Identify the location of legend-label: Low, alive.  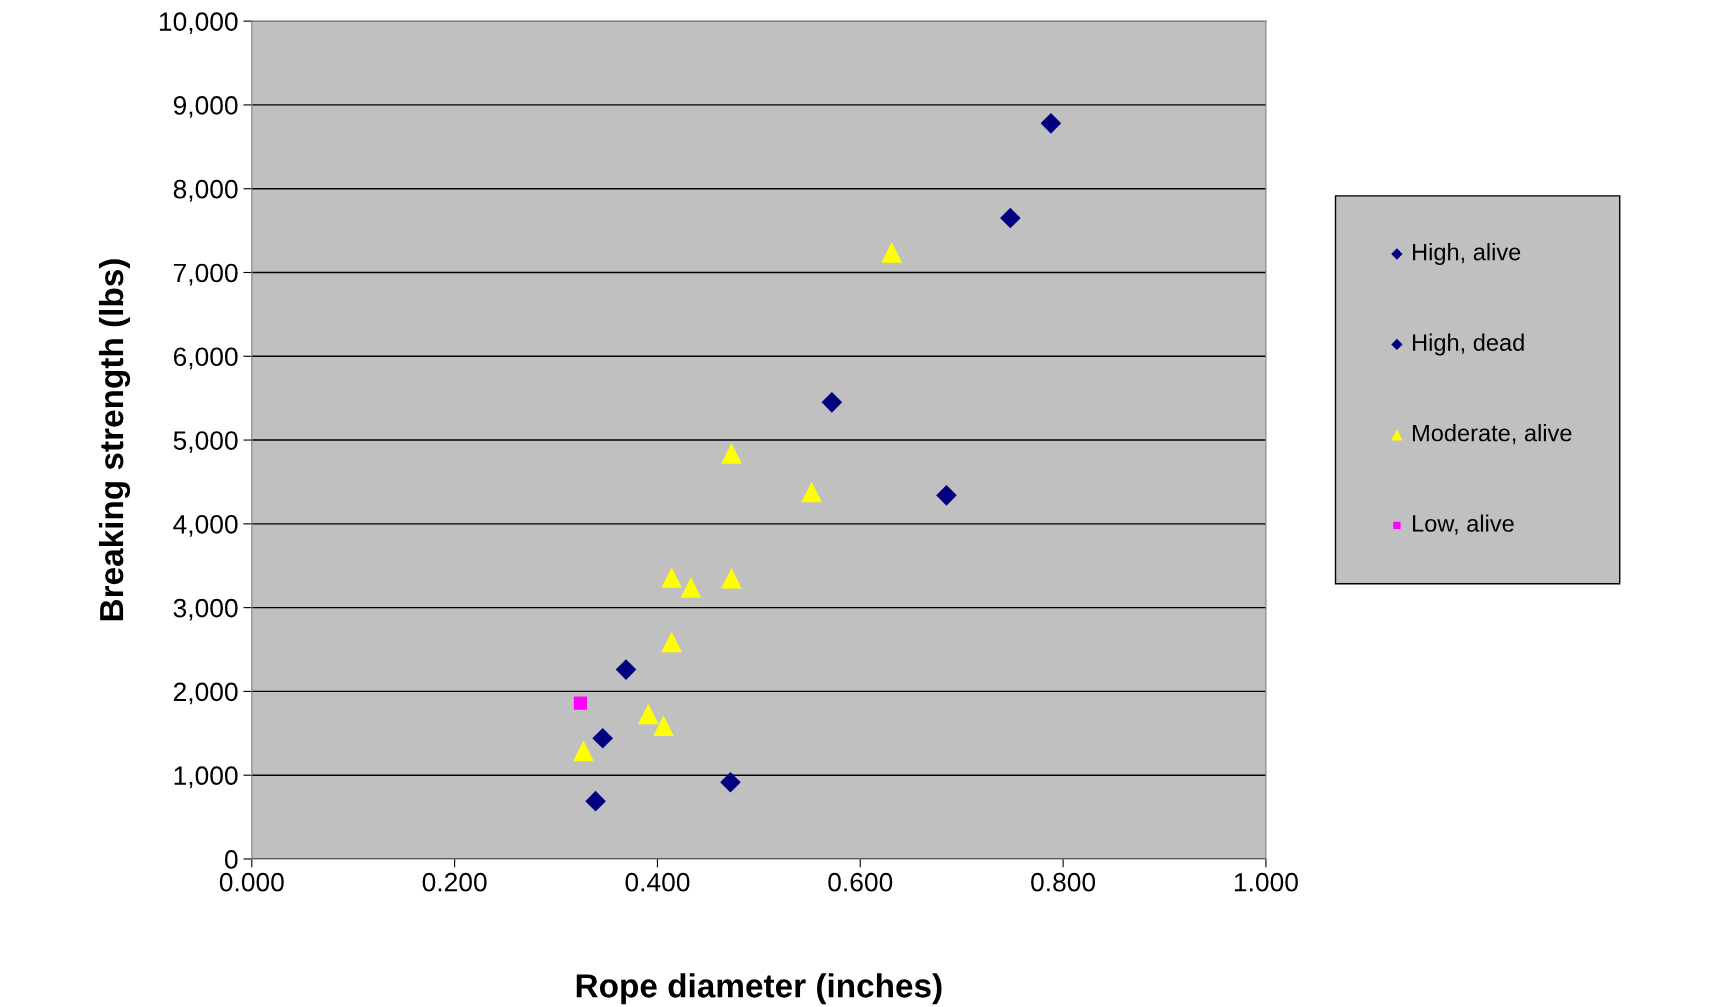
(1463, 524).